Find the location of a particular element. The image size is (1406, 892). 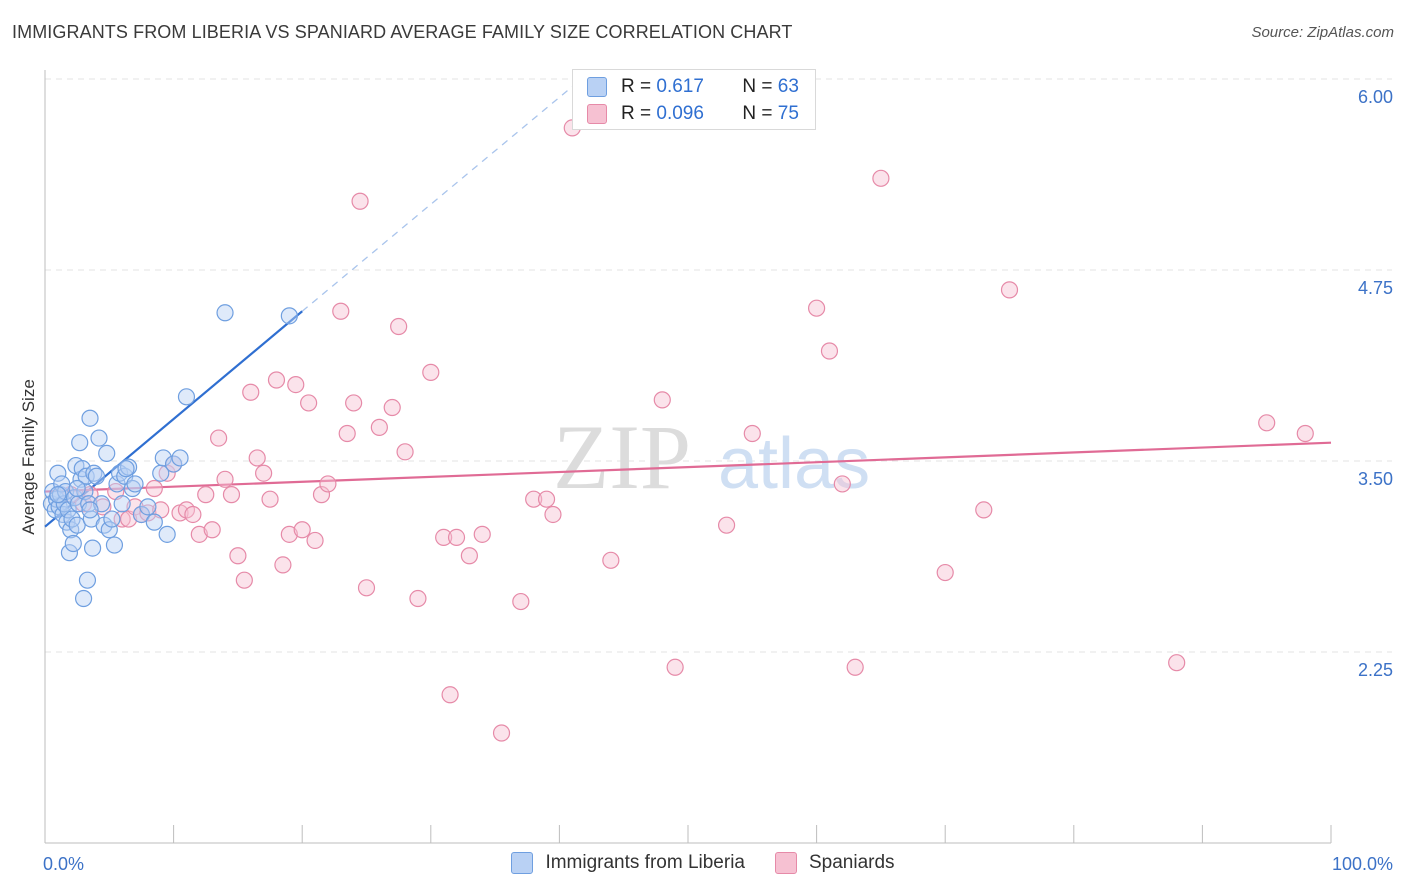

y-tick-label: 3.50 is located at coordinates (1375, 479).